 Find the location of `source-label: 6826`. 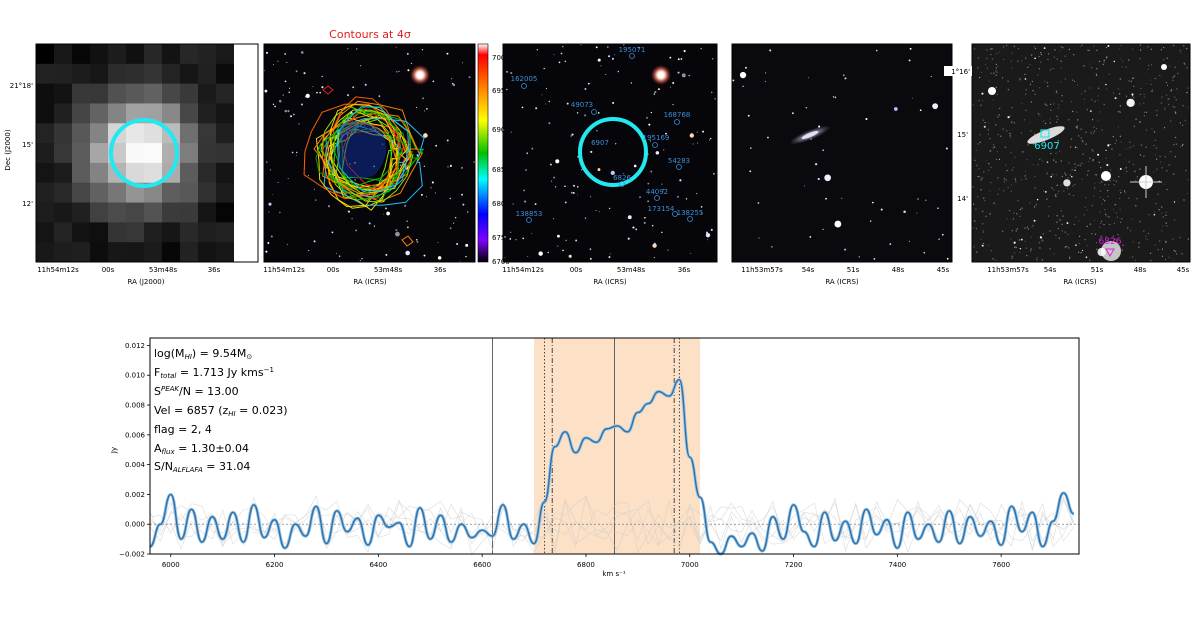

source-label: 6826 is located at coordinates (622, 178).